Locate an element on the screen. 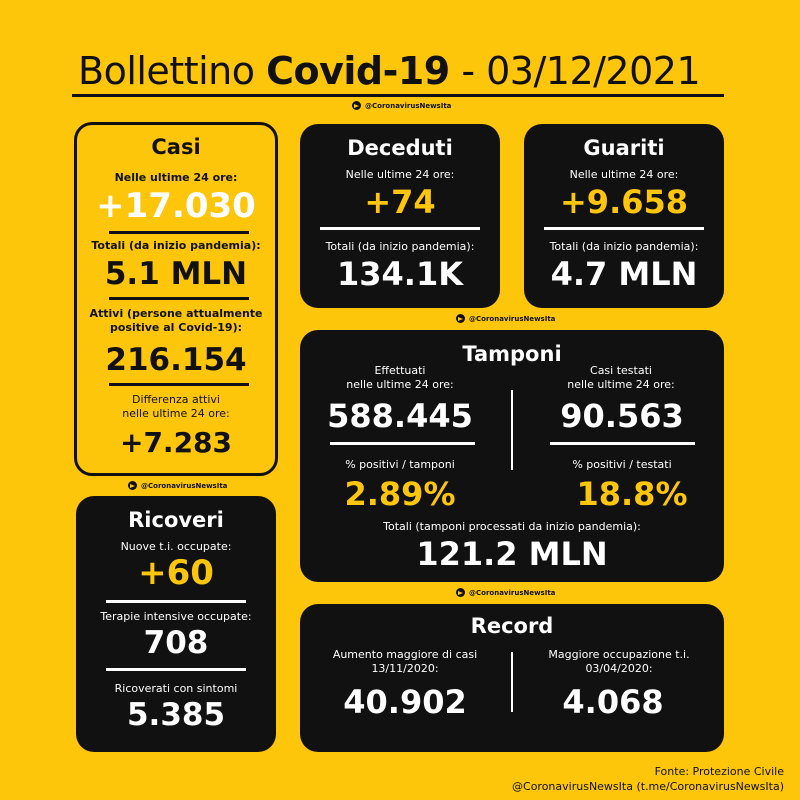 The image size is (800, 800). handle-mid: @CoronavirusNewsIta is located at coordinates (505, 318).